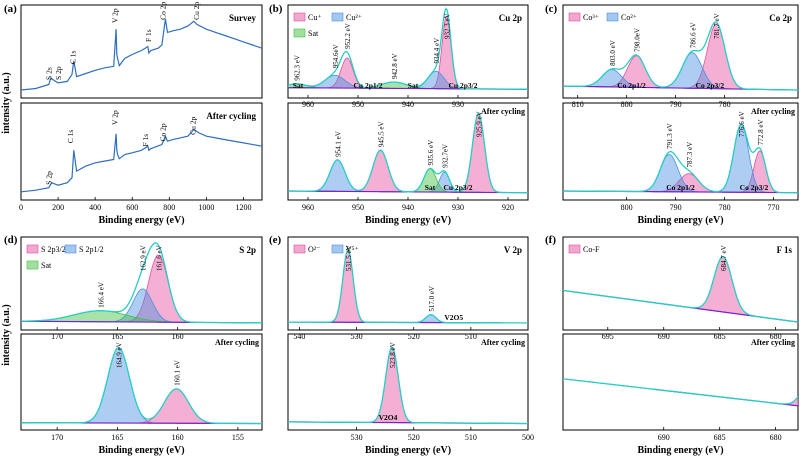 The width and height of the screenshot is (803, 468). I want to click on x-tick-label: 0, so click(21, 207).